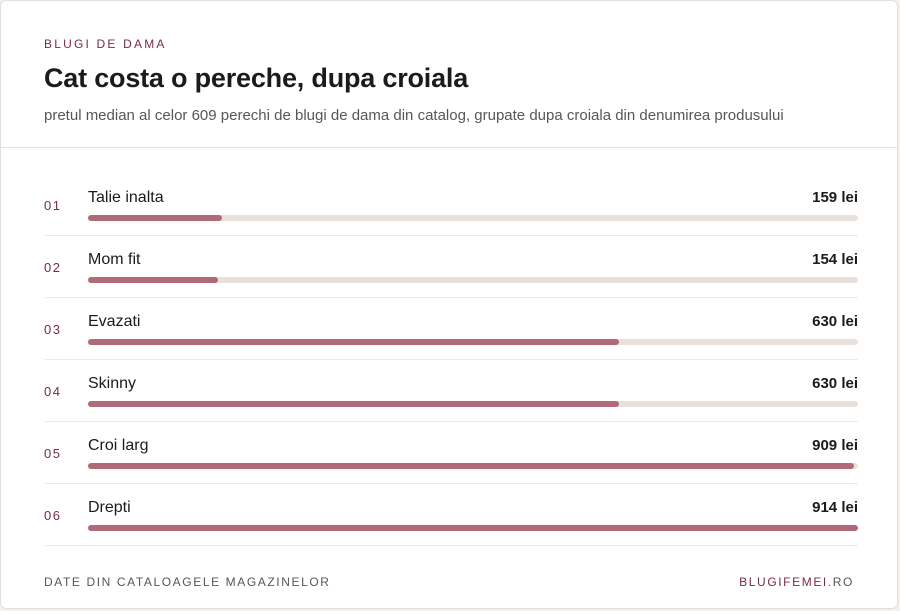 Image resolution: width=900 pixels, height=611 pixels. I want to click on rank-label: 06, so click(53, 515).